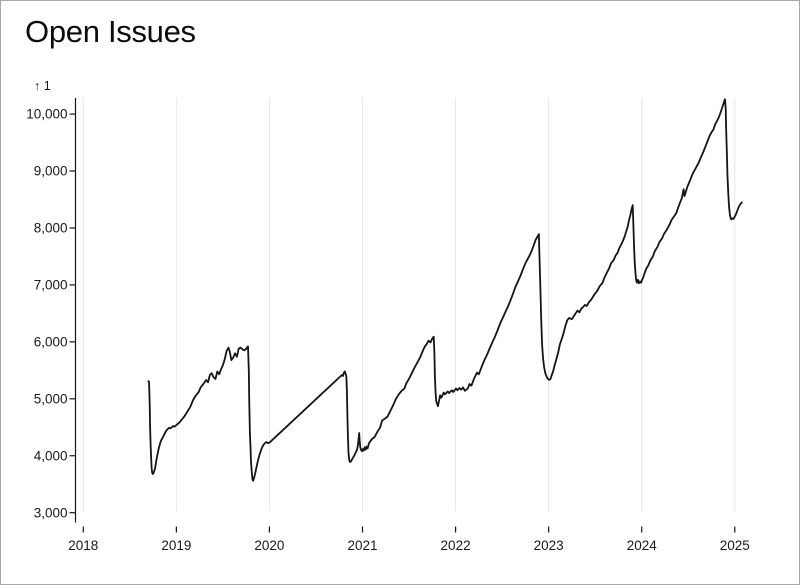  What do you see at coordinates (549, 545) in the screenshot?
I see `x-tick-label-2023: 2023` at bounding box center [549, 545].